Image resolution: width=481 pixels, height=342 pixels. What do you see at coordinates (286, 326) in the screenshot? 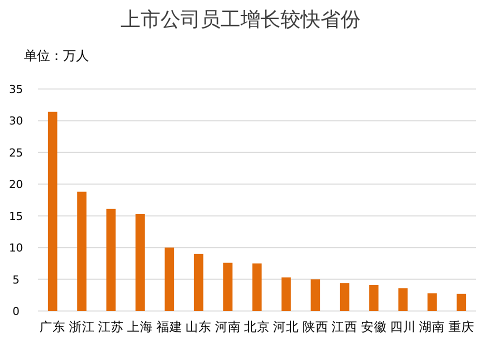
I see `x-tick-label: 河北` at bounding box center [286, 326].